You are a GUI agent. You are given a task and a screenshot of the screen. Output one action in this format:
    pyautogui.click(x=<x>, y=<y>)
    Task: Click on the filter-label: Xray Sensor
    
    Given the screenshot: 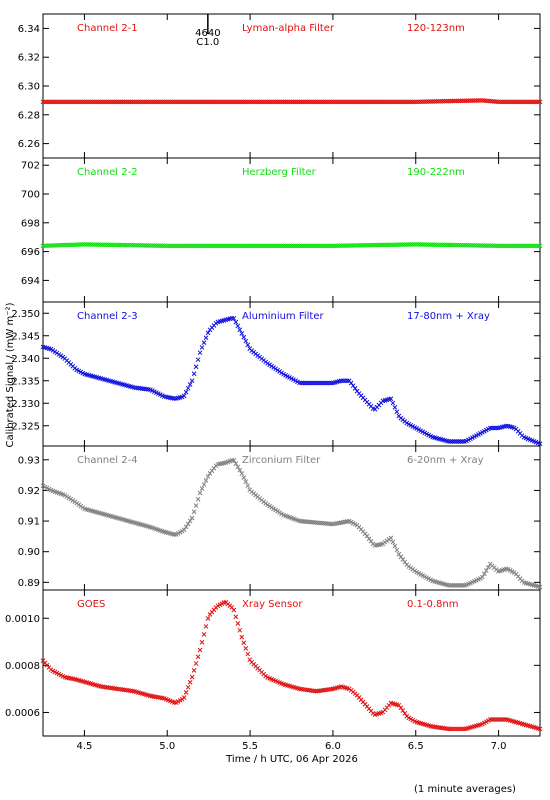 What is the action you would take?
    pyautogui.click(x=272, y=604)
    